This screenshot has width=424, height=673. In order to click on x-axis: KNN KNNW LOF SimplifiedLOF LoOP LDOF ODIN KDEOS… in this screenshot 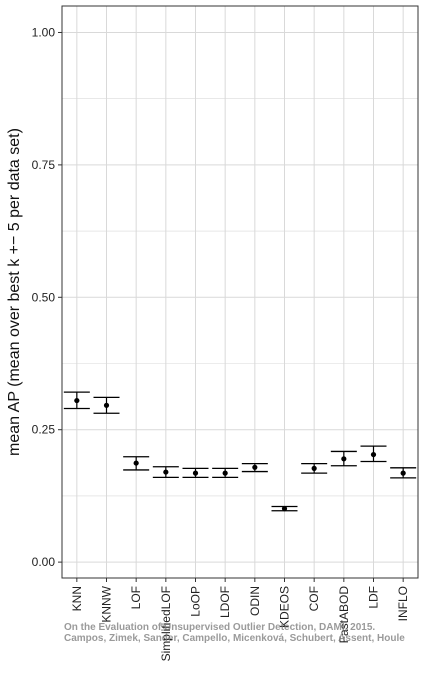, I will do `click(240, 619)`.